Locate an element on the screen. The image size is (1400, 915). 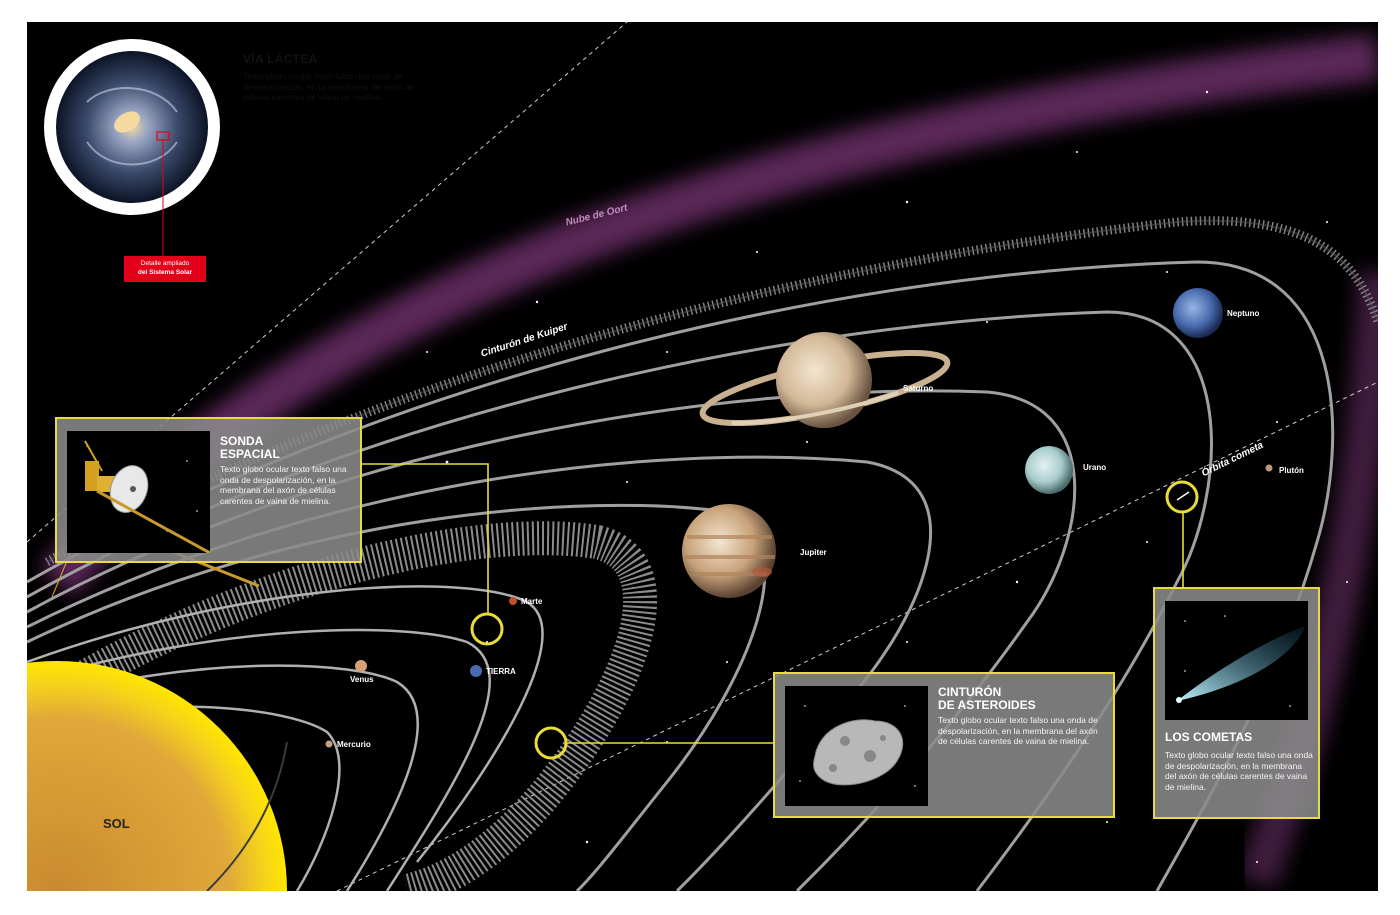
space-probe-image is located at coordinates (138, 492).